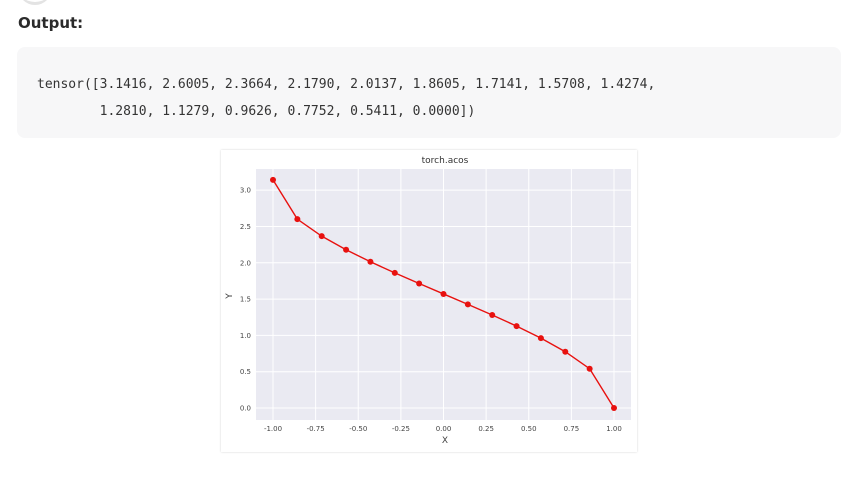 The width and height of the screenshot is (860, 493). Describe the element at coordinates (445, 441) in the screenshot. I see `x-axis-label: X` at that location.